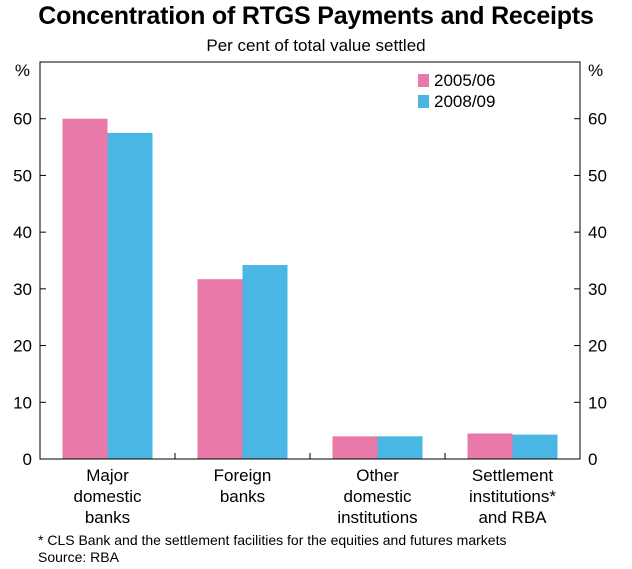 Image resolution: width=632 pixels, height=569 pixels. I want to click on y-tick-label-right: 0, so click(592, 459).